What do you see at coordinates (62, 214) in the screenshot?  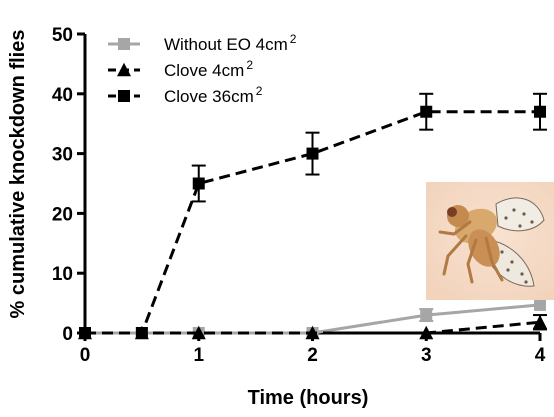 I see `y-tick-label: 20` at bounding box center [62, 214].